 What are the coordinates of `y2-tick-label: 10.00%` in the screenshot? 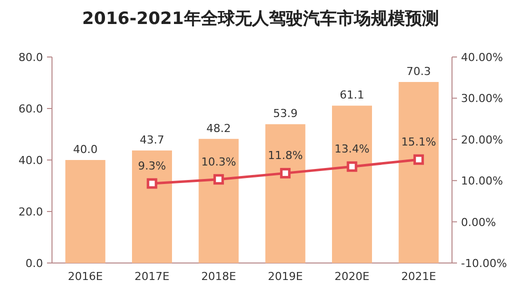 It's located at (482, 181).